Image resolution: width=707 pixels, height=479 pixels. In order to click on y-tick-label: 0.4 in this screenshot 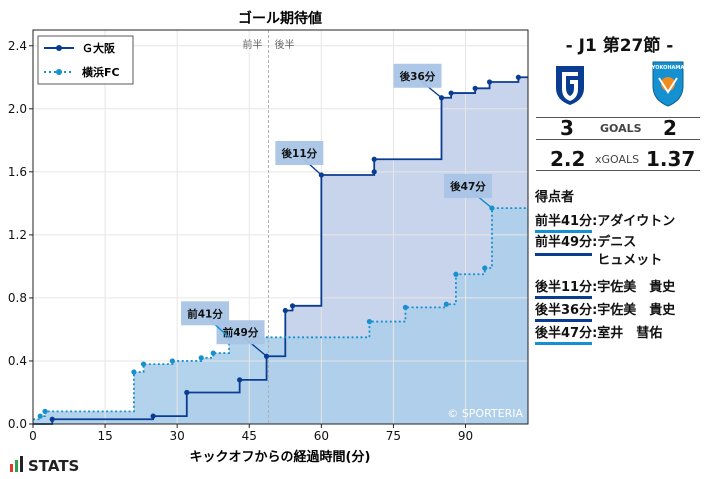, I will do `click(17, 361)`.